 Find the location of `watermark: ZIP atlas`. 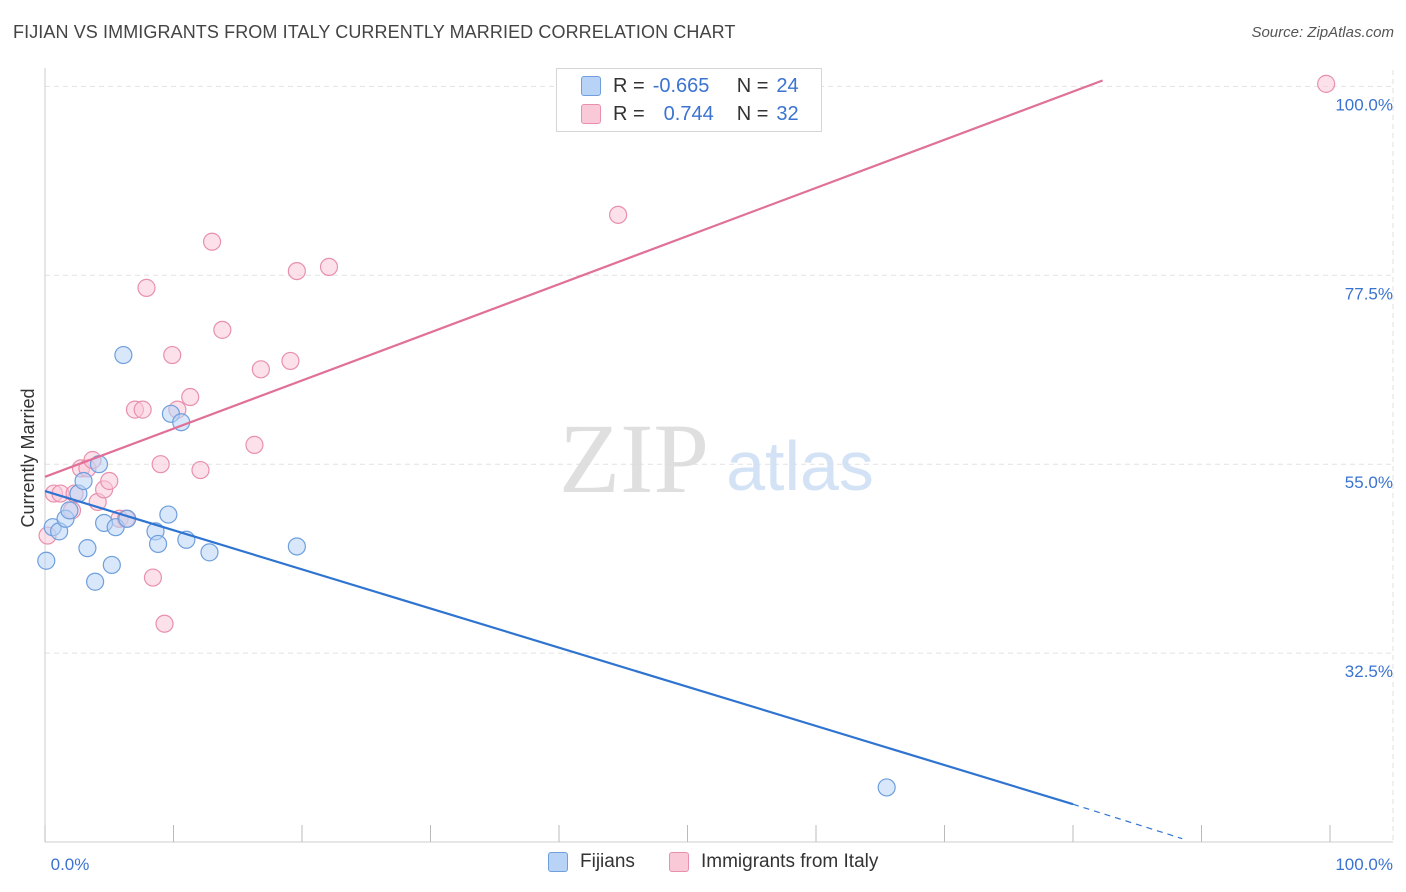

watermark: ZIP atlas is located at coordinates (716, 458).